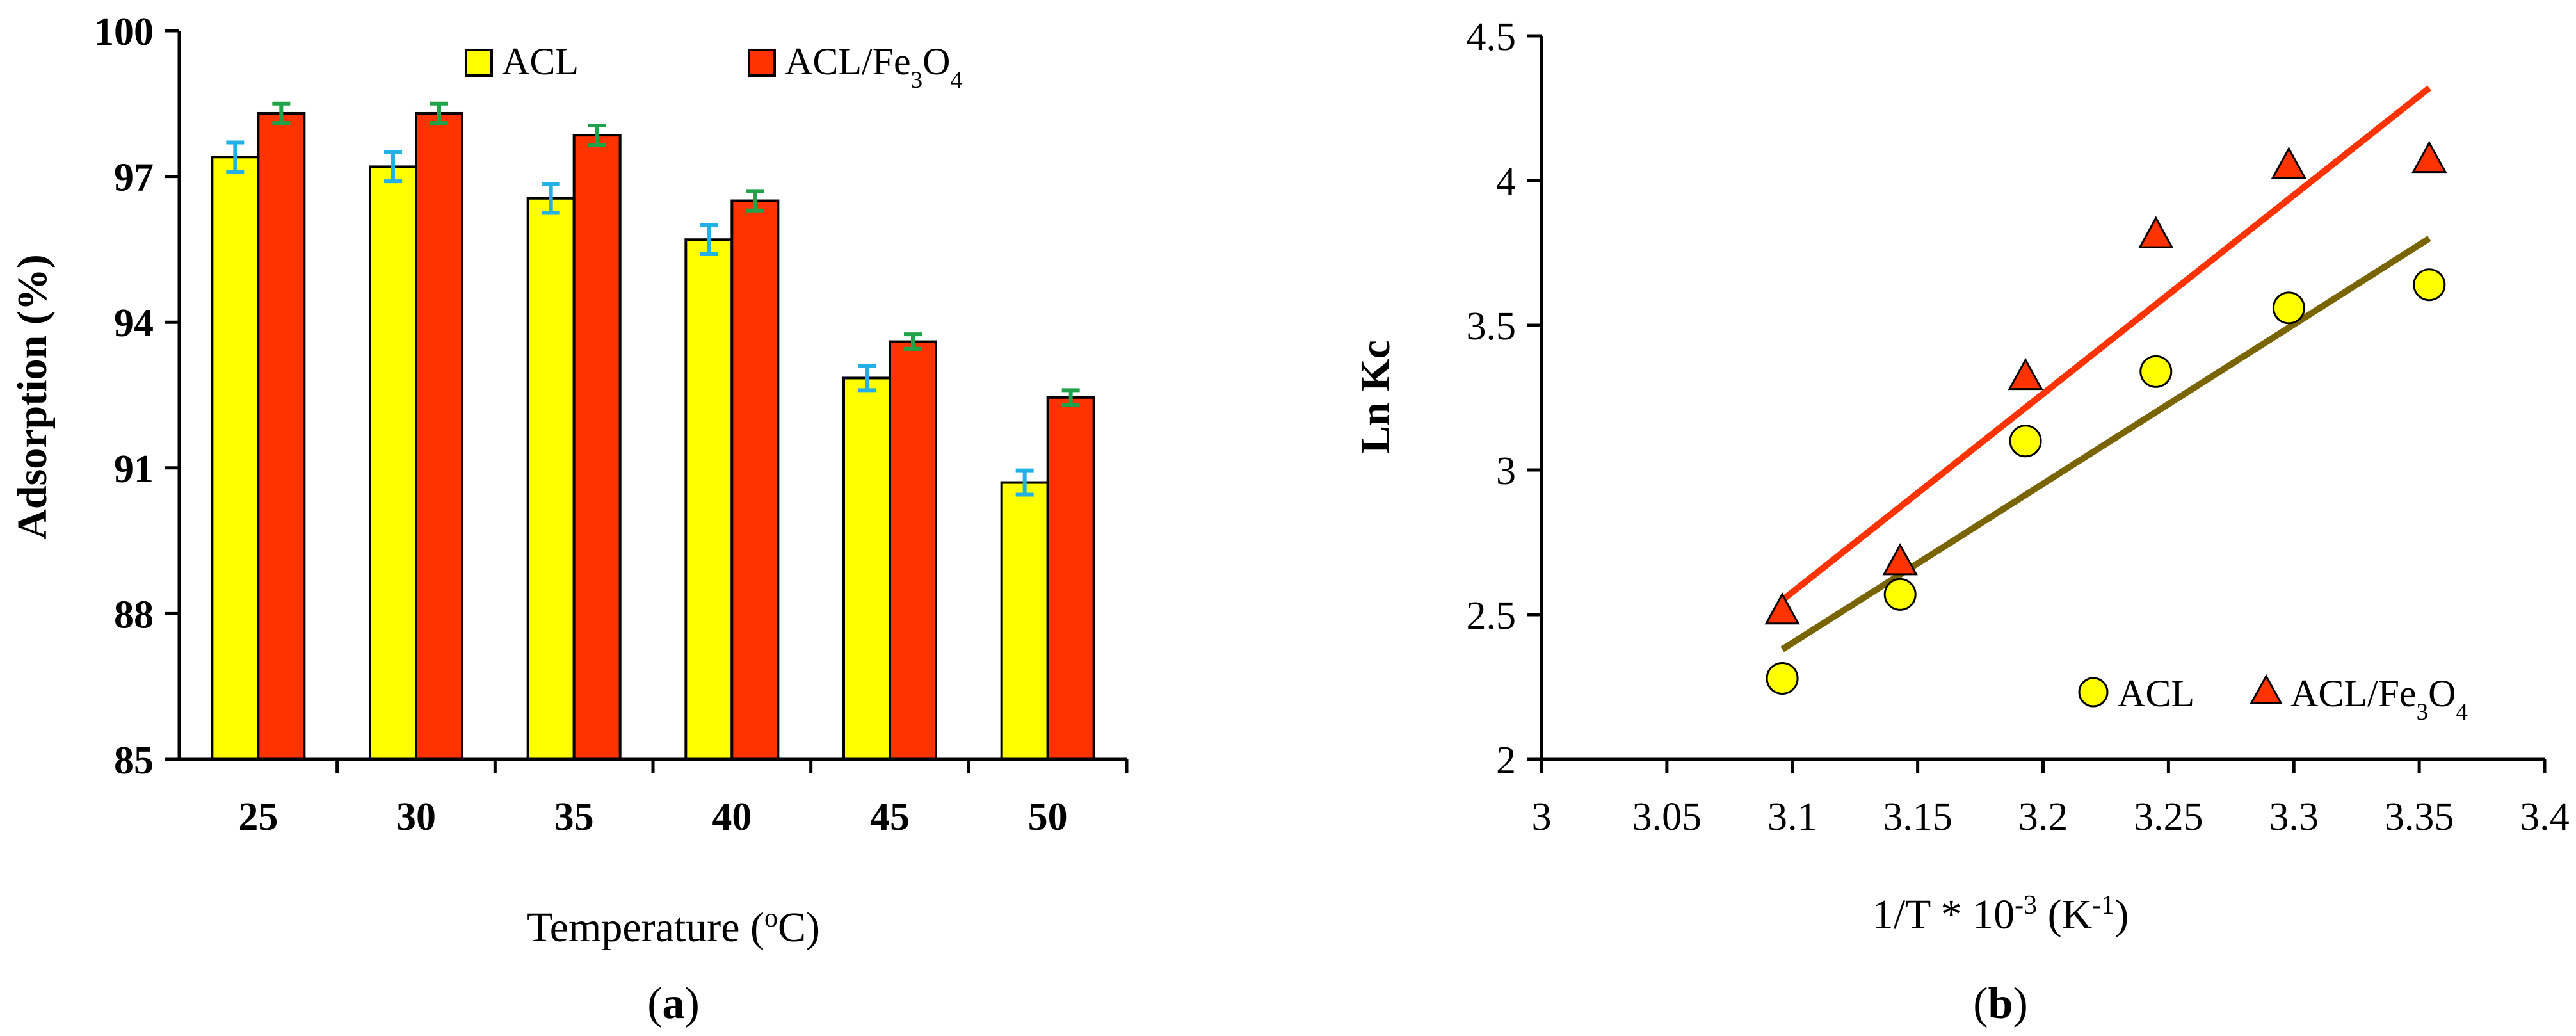  Describe the element at coordinates (2000, 1004) in the screenshot. I see `b-panel-label: (b)` at that location.